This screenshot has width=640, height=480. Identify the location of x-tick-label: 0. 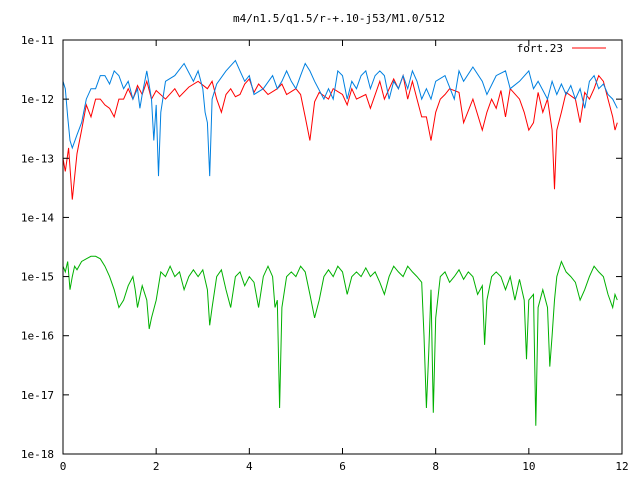
(63, 466).